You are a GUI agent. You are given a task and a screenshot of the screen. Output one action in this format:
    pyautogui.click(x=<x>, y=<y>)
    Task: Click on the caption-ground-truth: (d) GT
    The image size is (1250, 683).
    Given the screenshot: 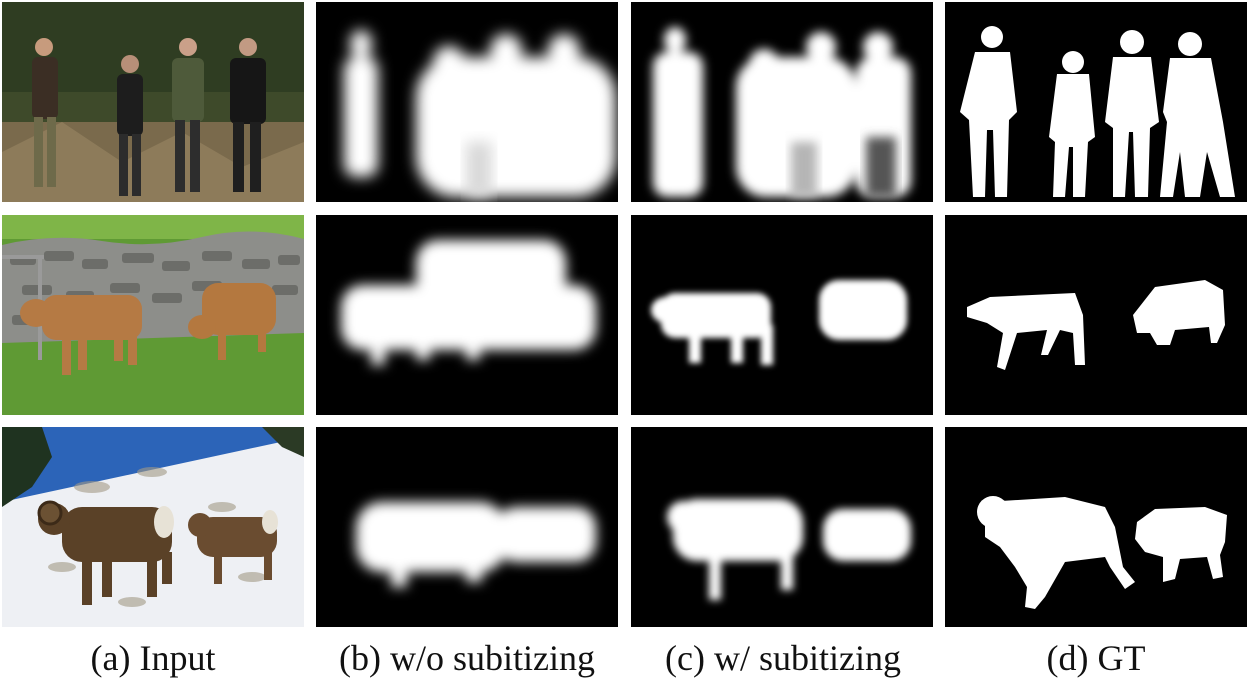 What is the action you would take?
    pyautogui.click(x=1096, y=658)
    